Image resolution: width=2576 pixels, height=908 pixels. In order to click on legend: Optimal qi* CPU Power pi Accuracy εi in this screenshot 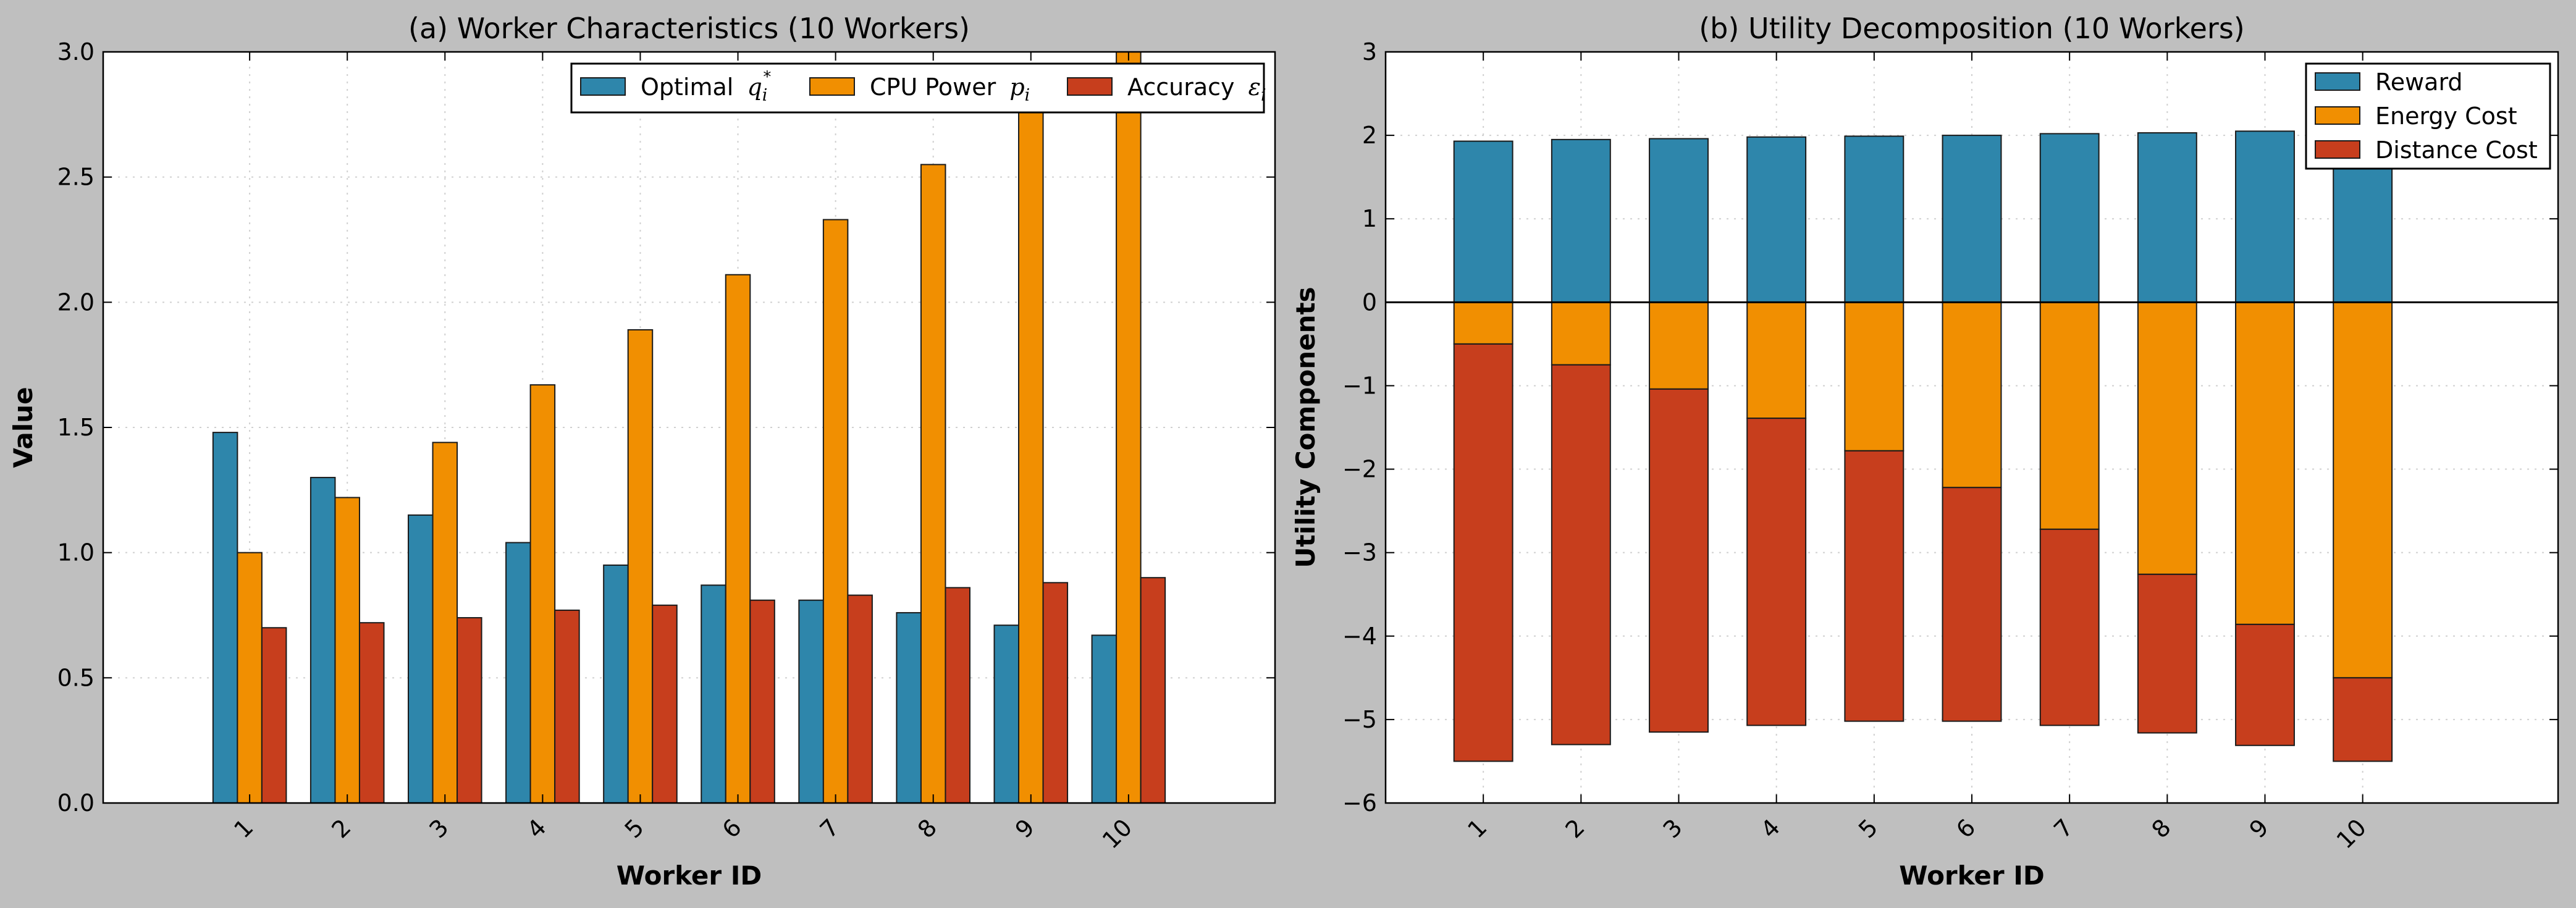, I will do `click(918, 88)`.